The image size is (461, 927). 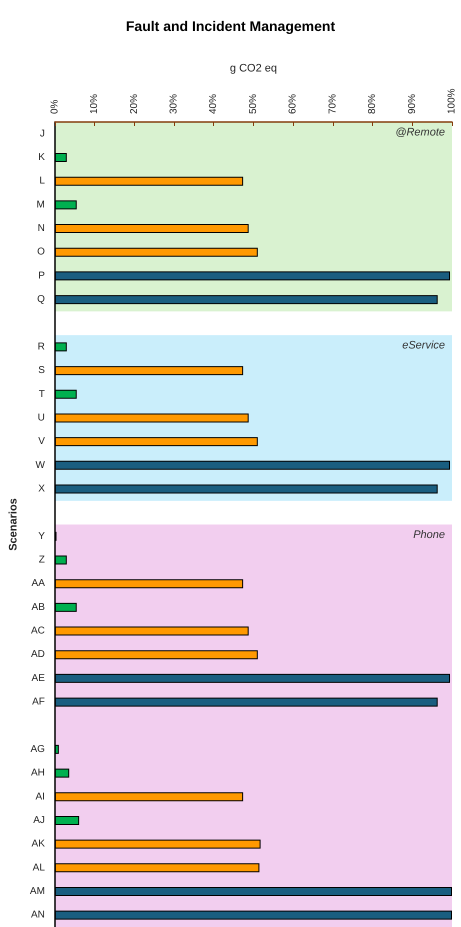 What do you see at coordinates (423, 346) in the screenshot?
I see `band-label: eService` at bounding box center [423, 346].